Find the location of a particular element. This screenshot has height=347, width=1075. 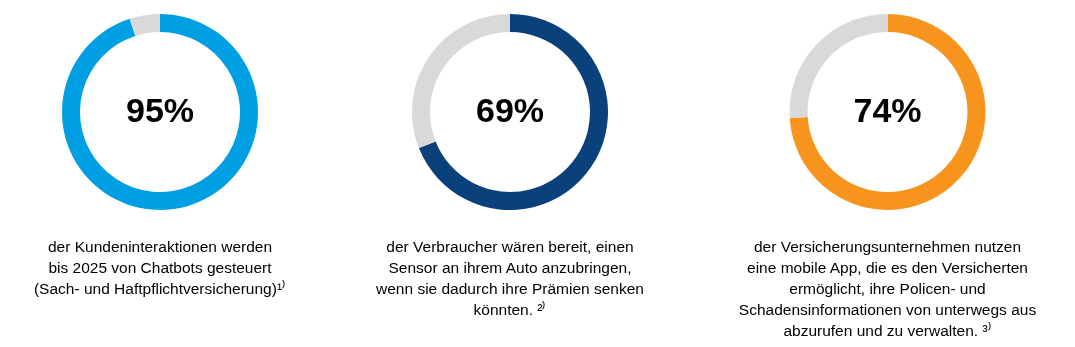

text: der Verbraucher wären bereit, einen Sensor an ihrem Auto anzubringen, wenn sie dadurch ihre Prämien senken könnten. ²⁾ is located at coordinates (509, 278).